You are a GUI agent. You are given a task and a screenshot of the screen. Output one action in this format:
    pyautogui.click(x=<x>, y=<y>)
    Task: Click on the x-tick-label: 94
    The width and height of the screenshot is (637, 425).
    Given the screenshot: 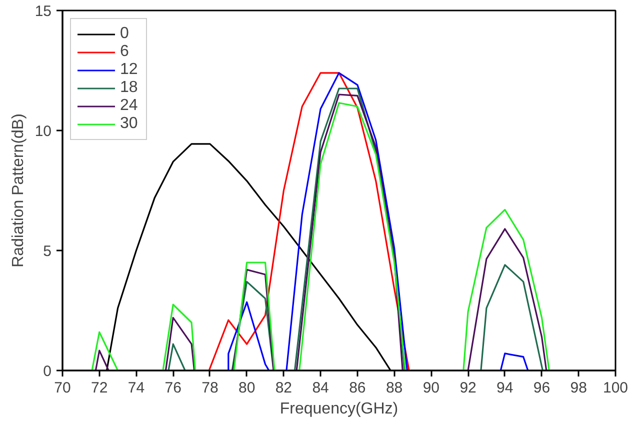 What is the action you would take?
    pyautogui.click(x=505, y=388)
    